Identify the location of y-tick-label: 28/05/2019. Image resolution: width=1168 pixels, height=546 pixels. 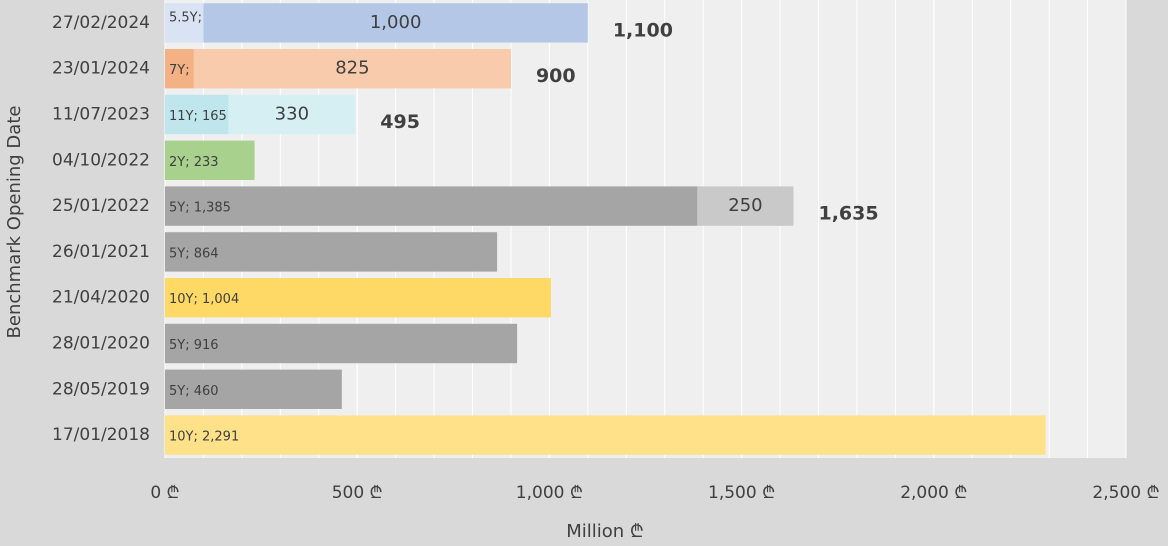
(101, 389).